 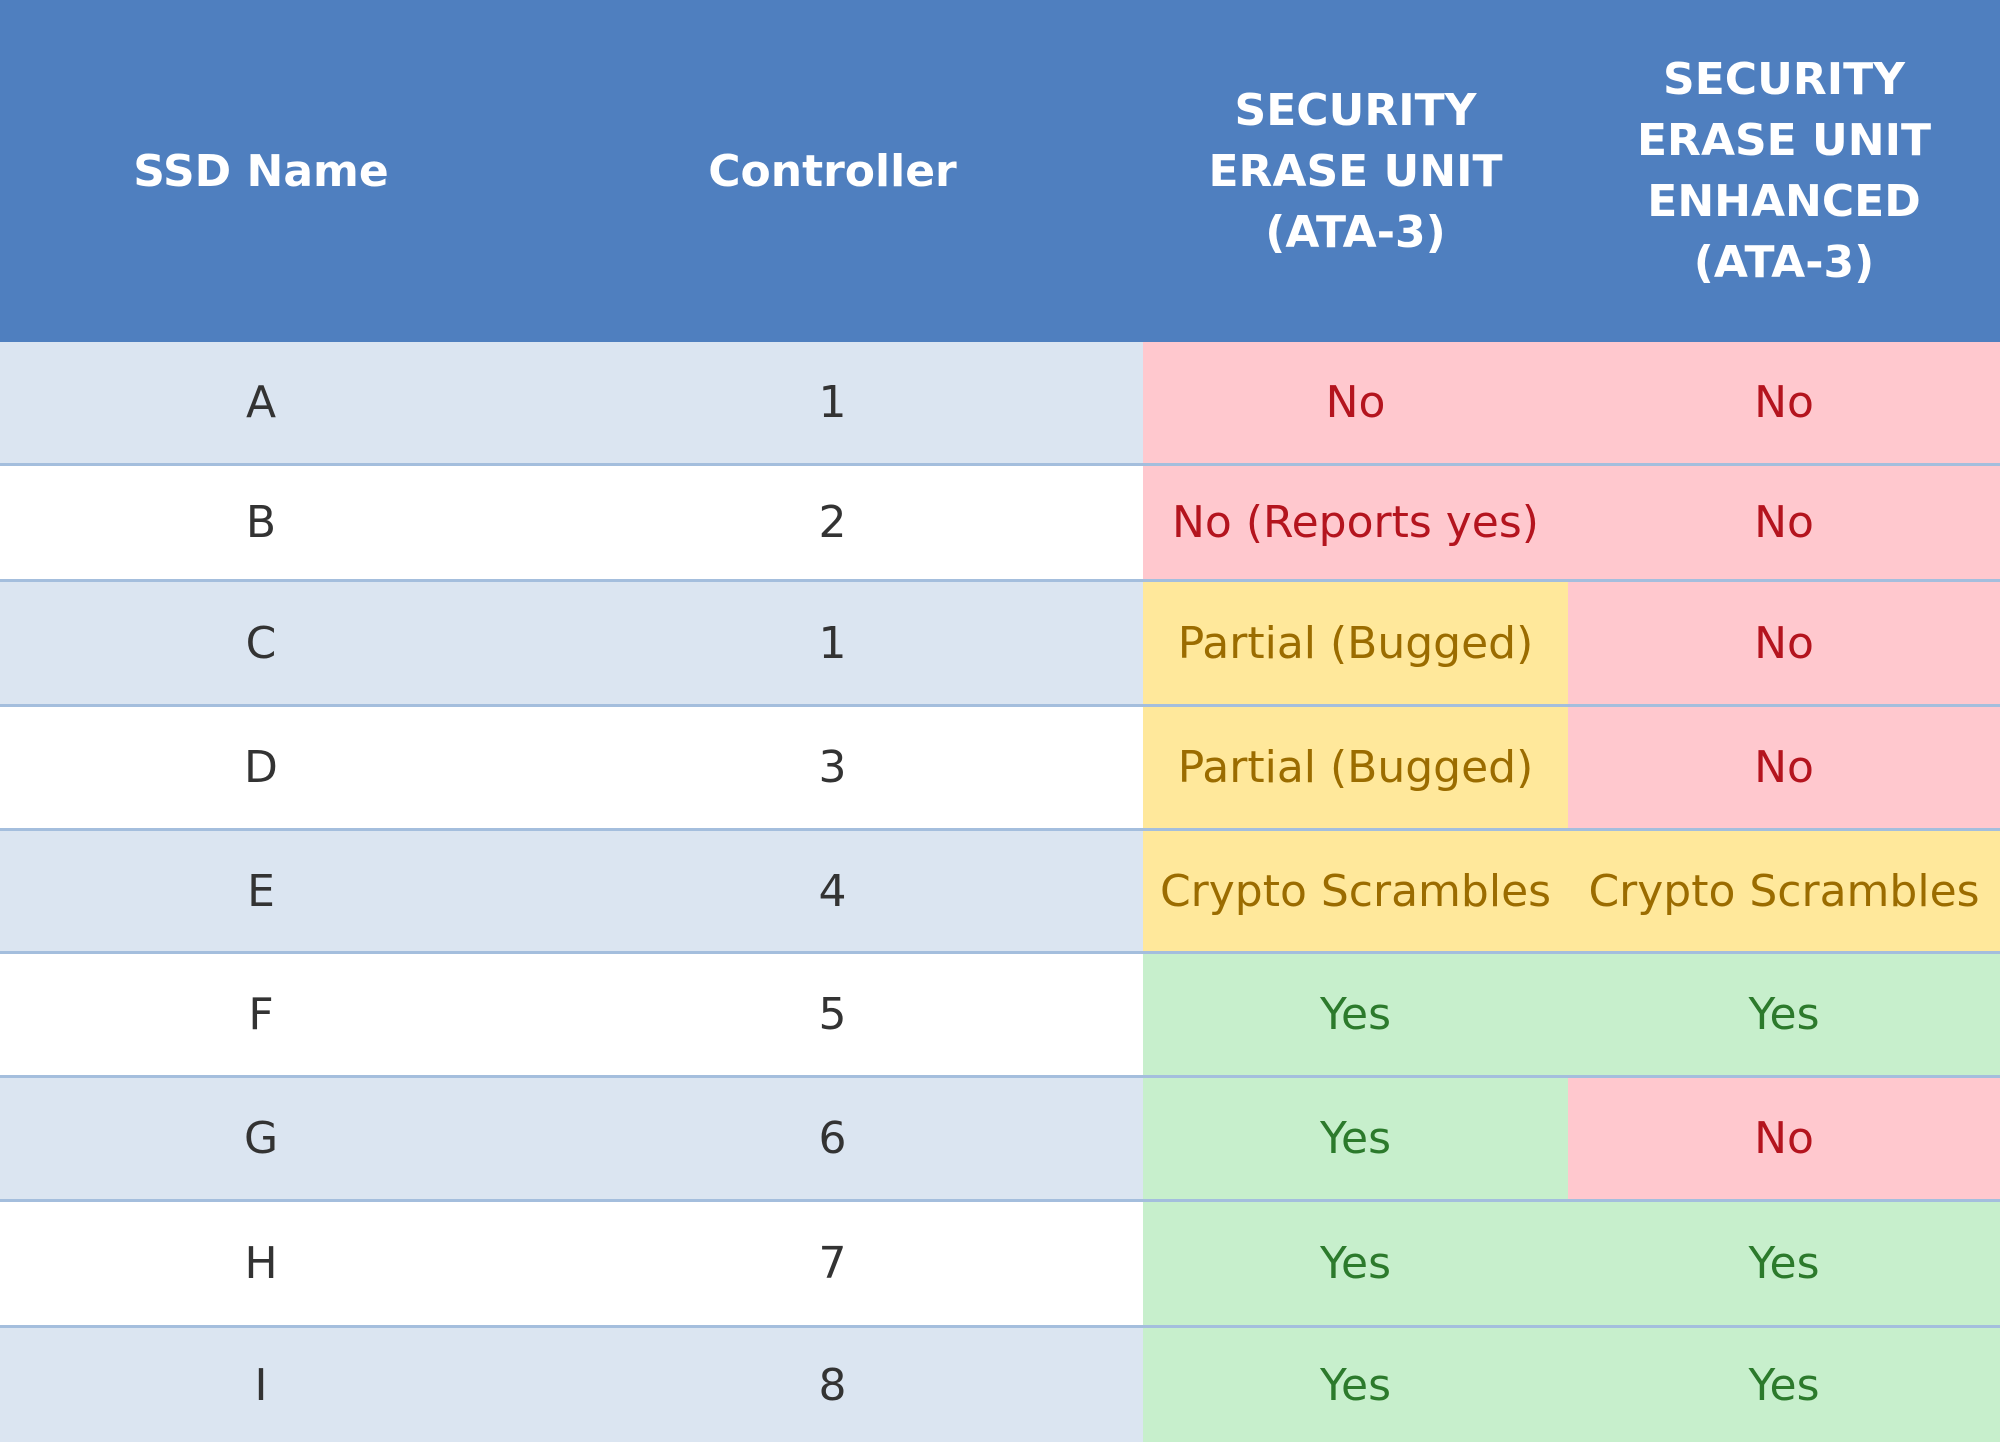 What do you see at coordinates (1355, 891) in the screenshot?
I see `security-erase-unit-cell: Crypto Scrambles` at bounding box center [1355, 891].